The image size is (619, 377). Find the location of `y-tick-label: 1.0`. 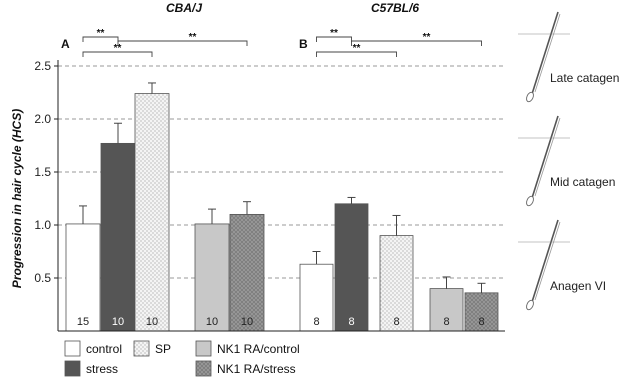

y-tick-label: 1.0 is located at coordinates (42, 225).